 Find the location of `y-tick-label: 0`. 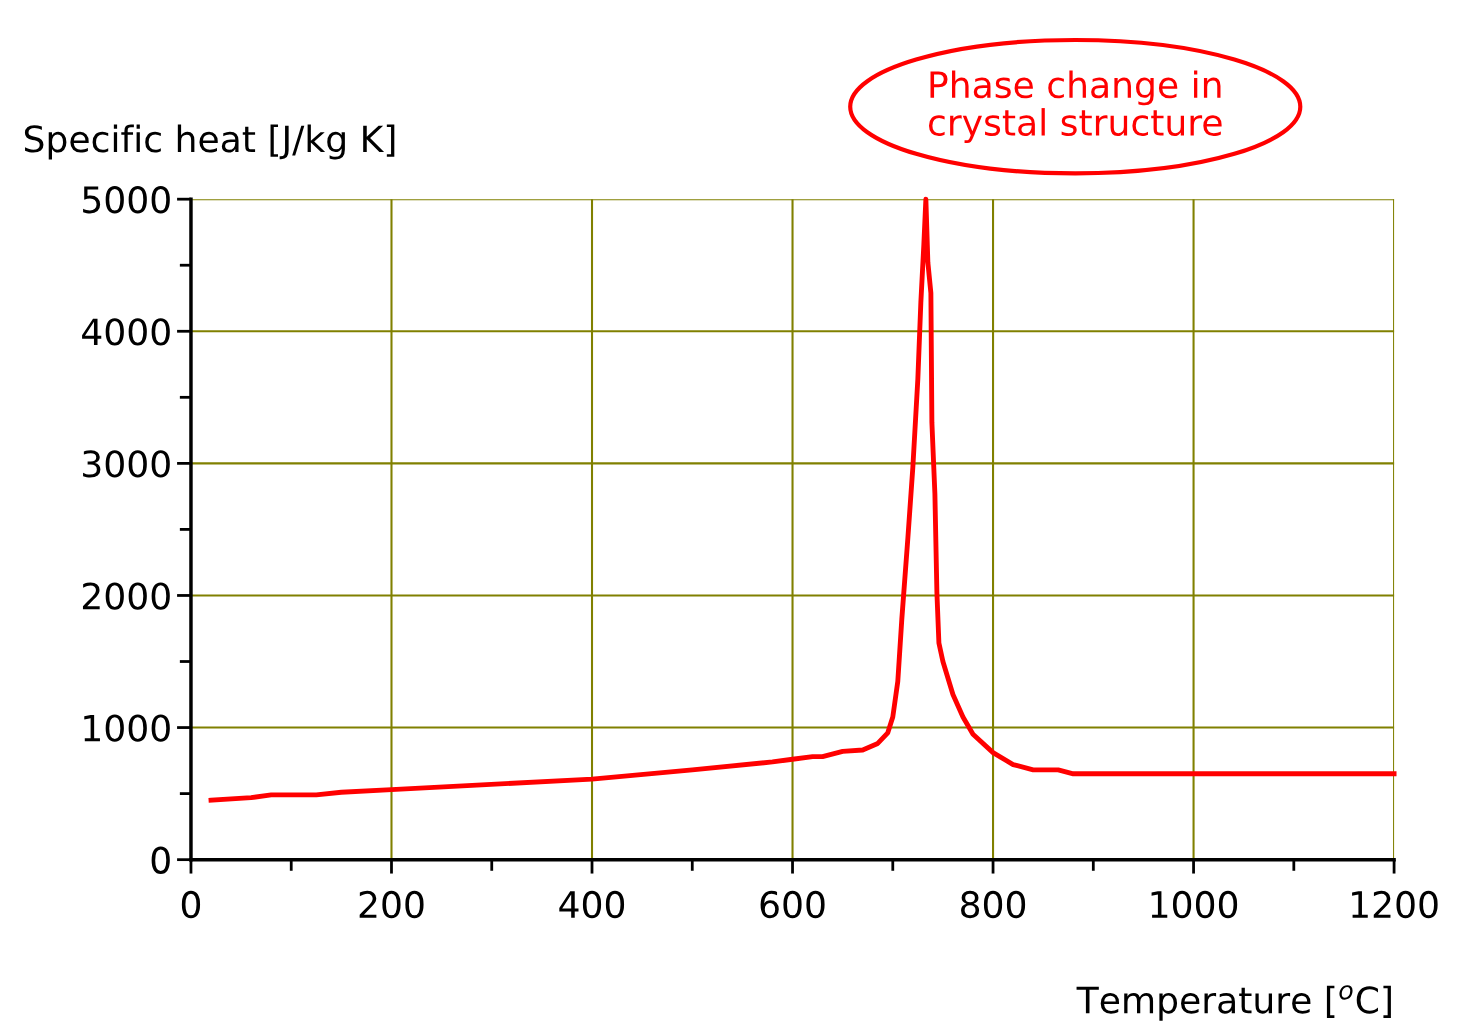

y-tick-label: 0 is located at coordinates (160, 860).